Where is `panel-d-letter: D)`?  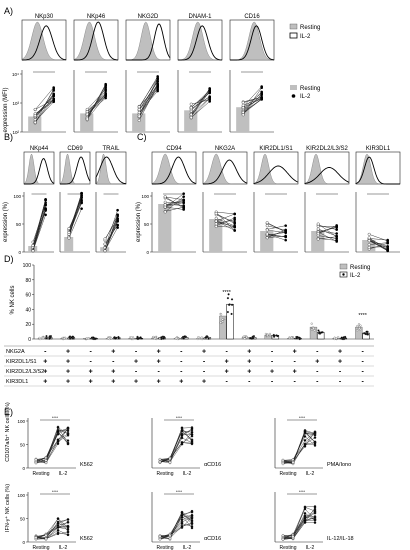
panel-d-letter: D) is located at coordinates (9, 259).